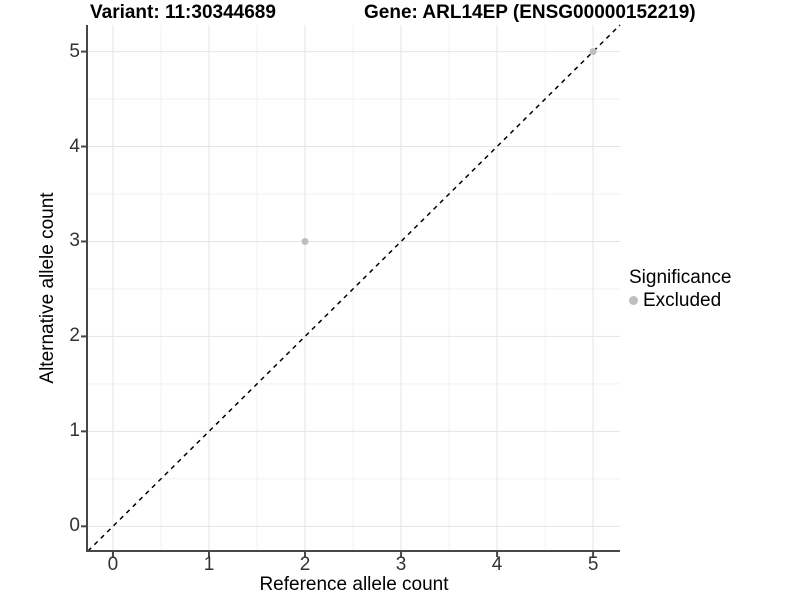 This screenshot has height=600, width=800. What do you see at coordinates (354, 584) in the screenshot?
I see `x-axis-title: Reference allele count` at bounding box center [354, 584].